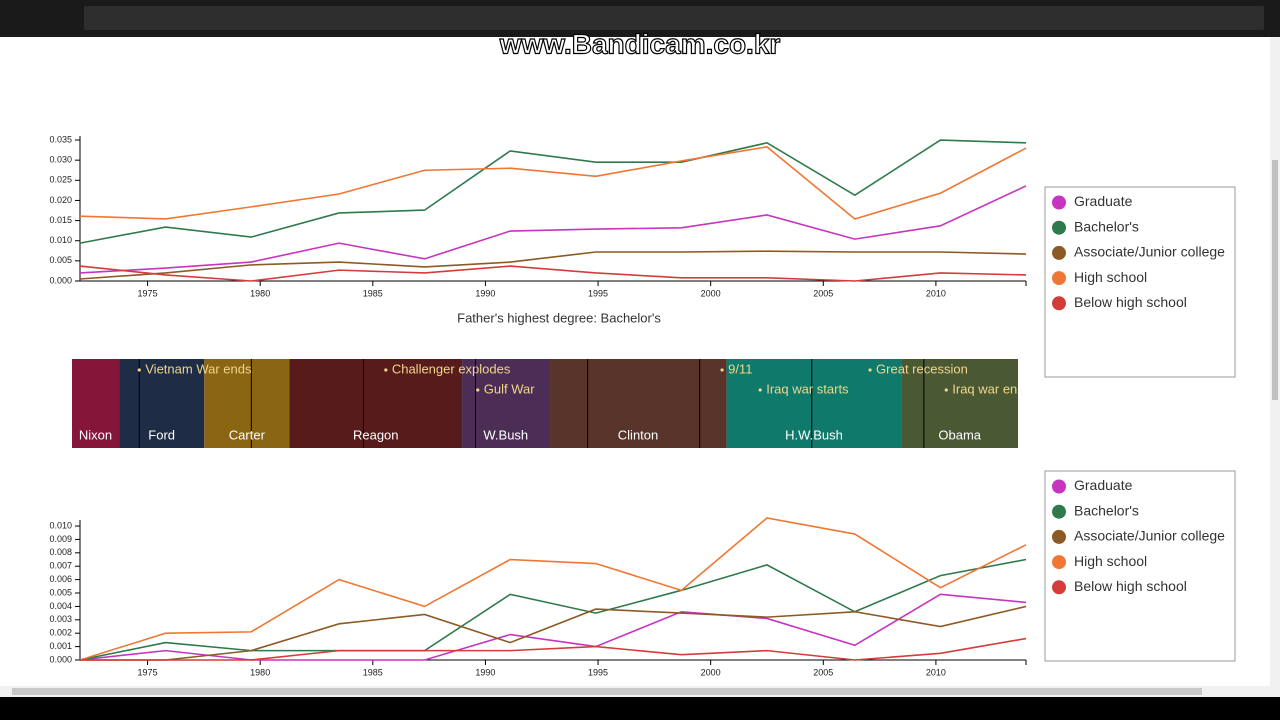 This screenshot has width=1280, height=720. Describe the element at coordinates (638, 434) in the screenshot. I see `president-name: Clinton` at that location.